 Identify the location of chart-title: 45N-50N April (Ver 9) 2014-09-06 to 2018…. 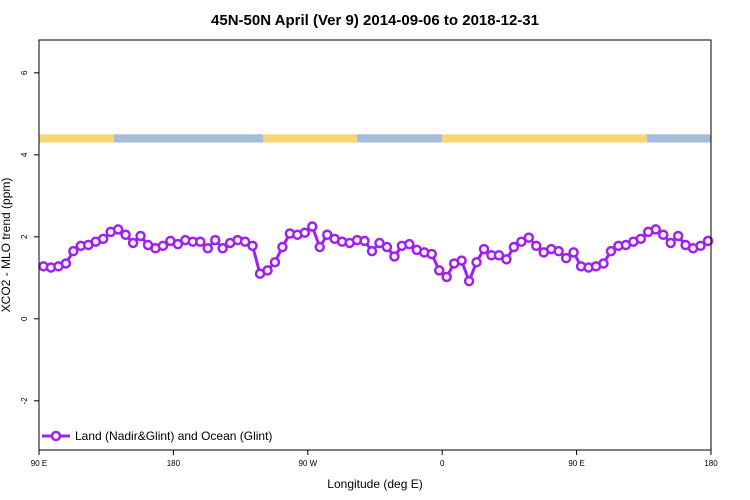
(375, 20).